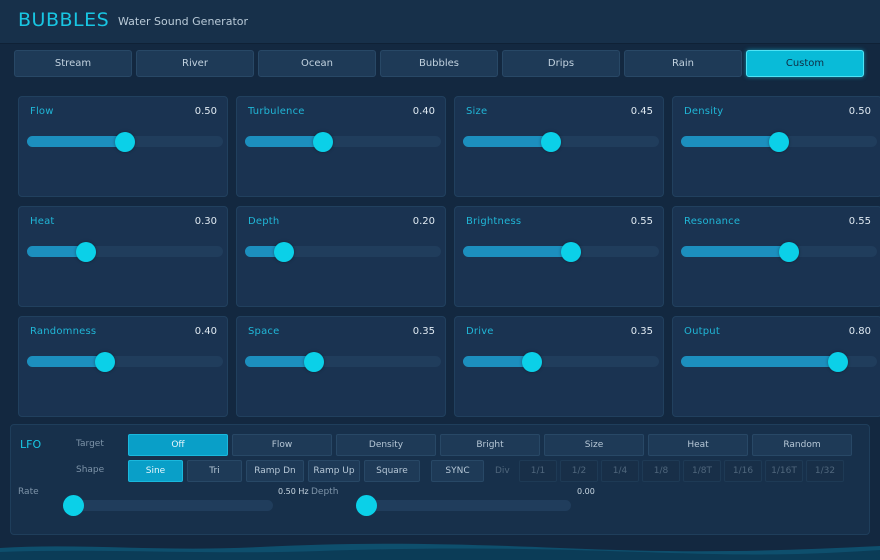 This screenshot has width=880, height=560. Describe the element at coordinates (343, 252) in the screenshot. I see `param-slider-depth` at that location.